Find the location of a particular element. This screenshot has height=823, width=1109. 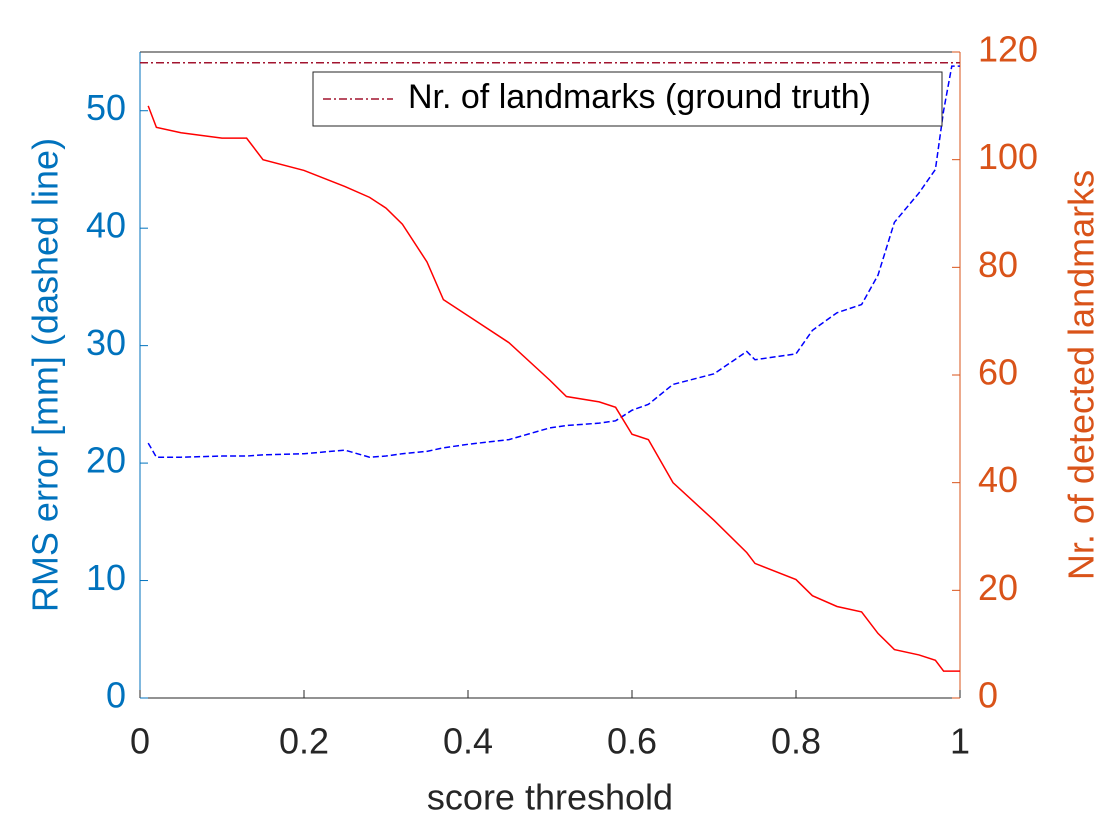

x-tick-label: 0.4 is located at coordinates (468, 741).